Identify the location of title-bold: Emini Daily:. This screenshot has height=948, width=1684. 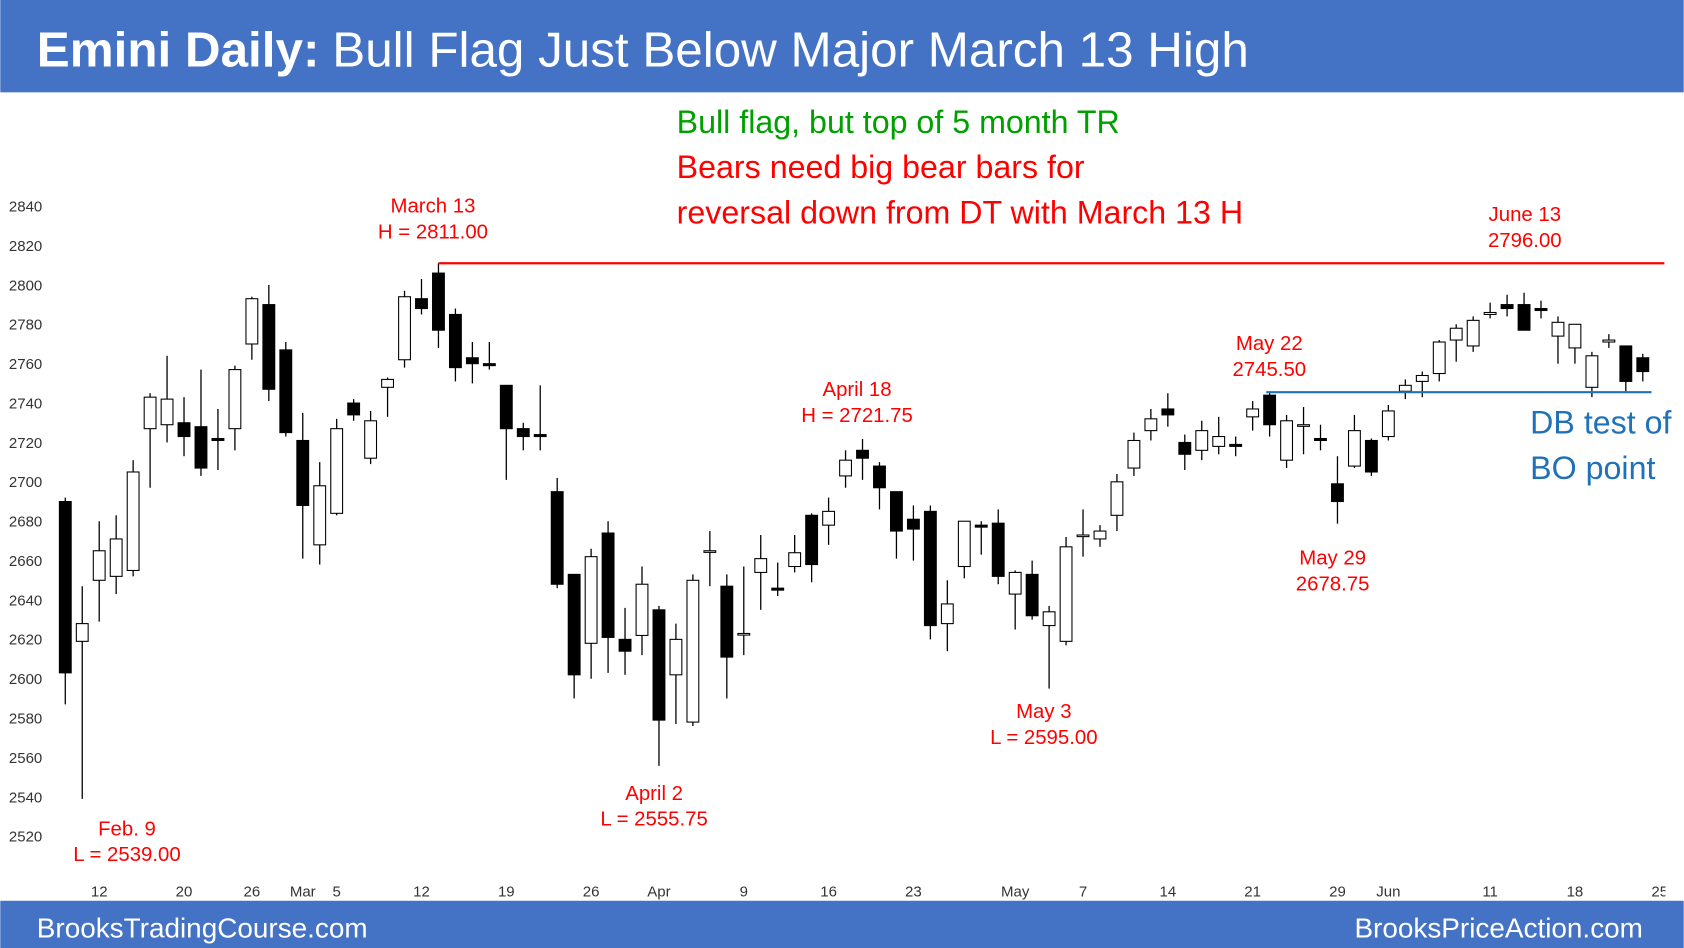
(178, 50).